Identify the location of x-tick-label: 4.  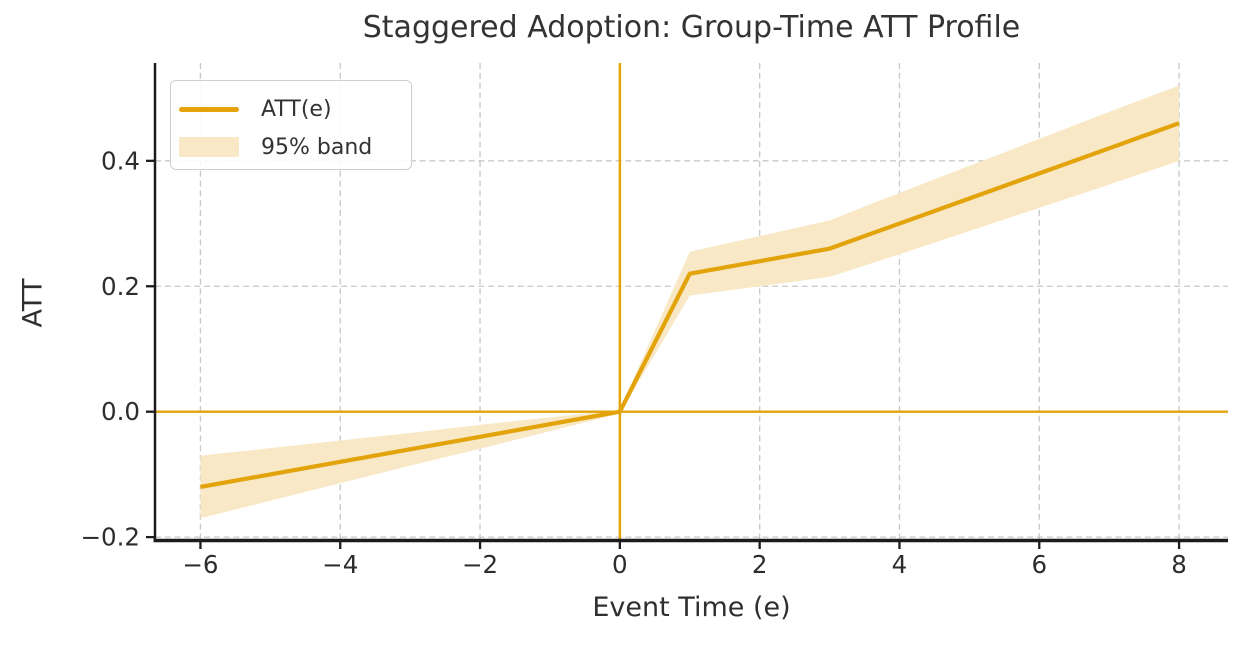
(900, 564).